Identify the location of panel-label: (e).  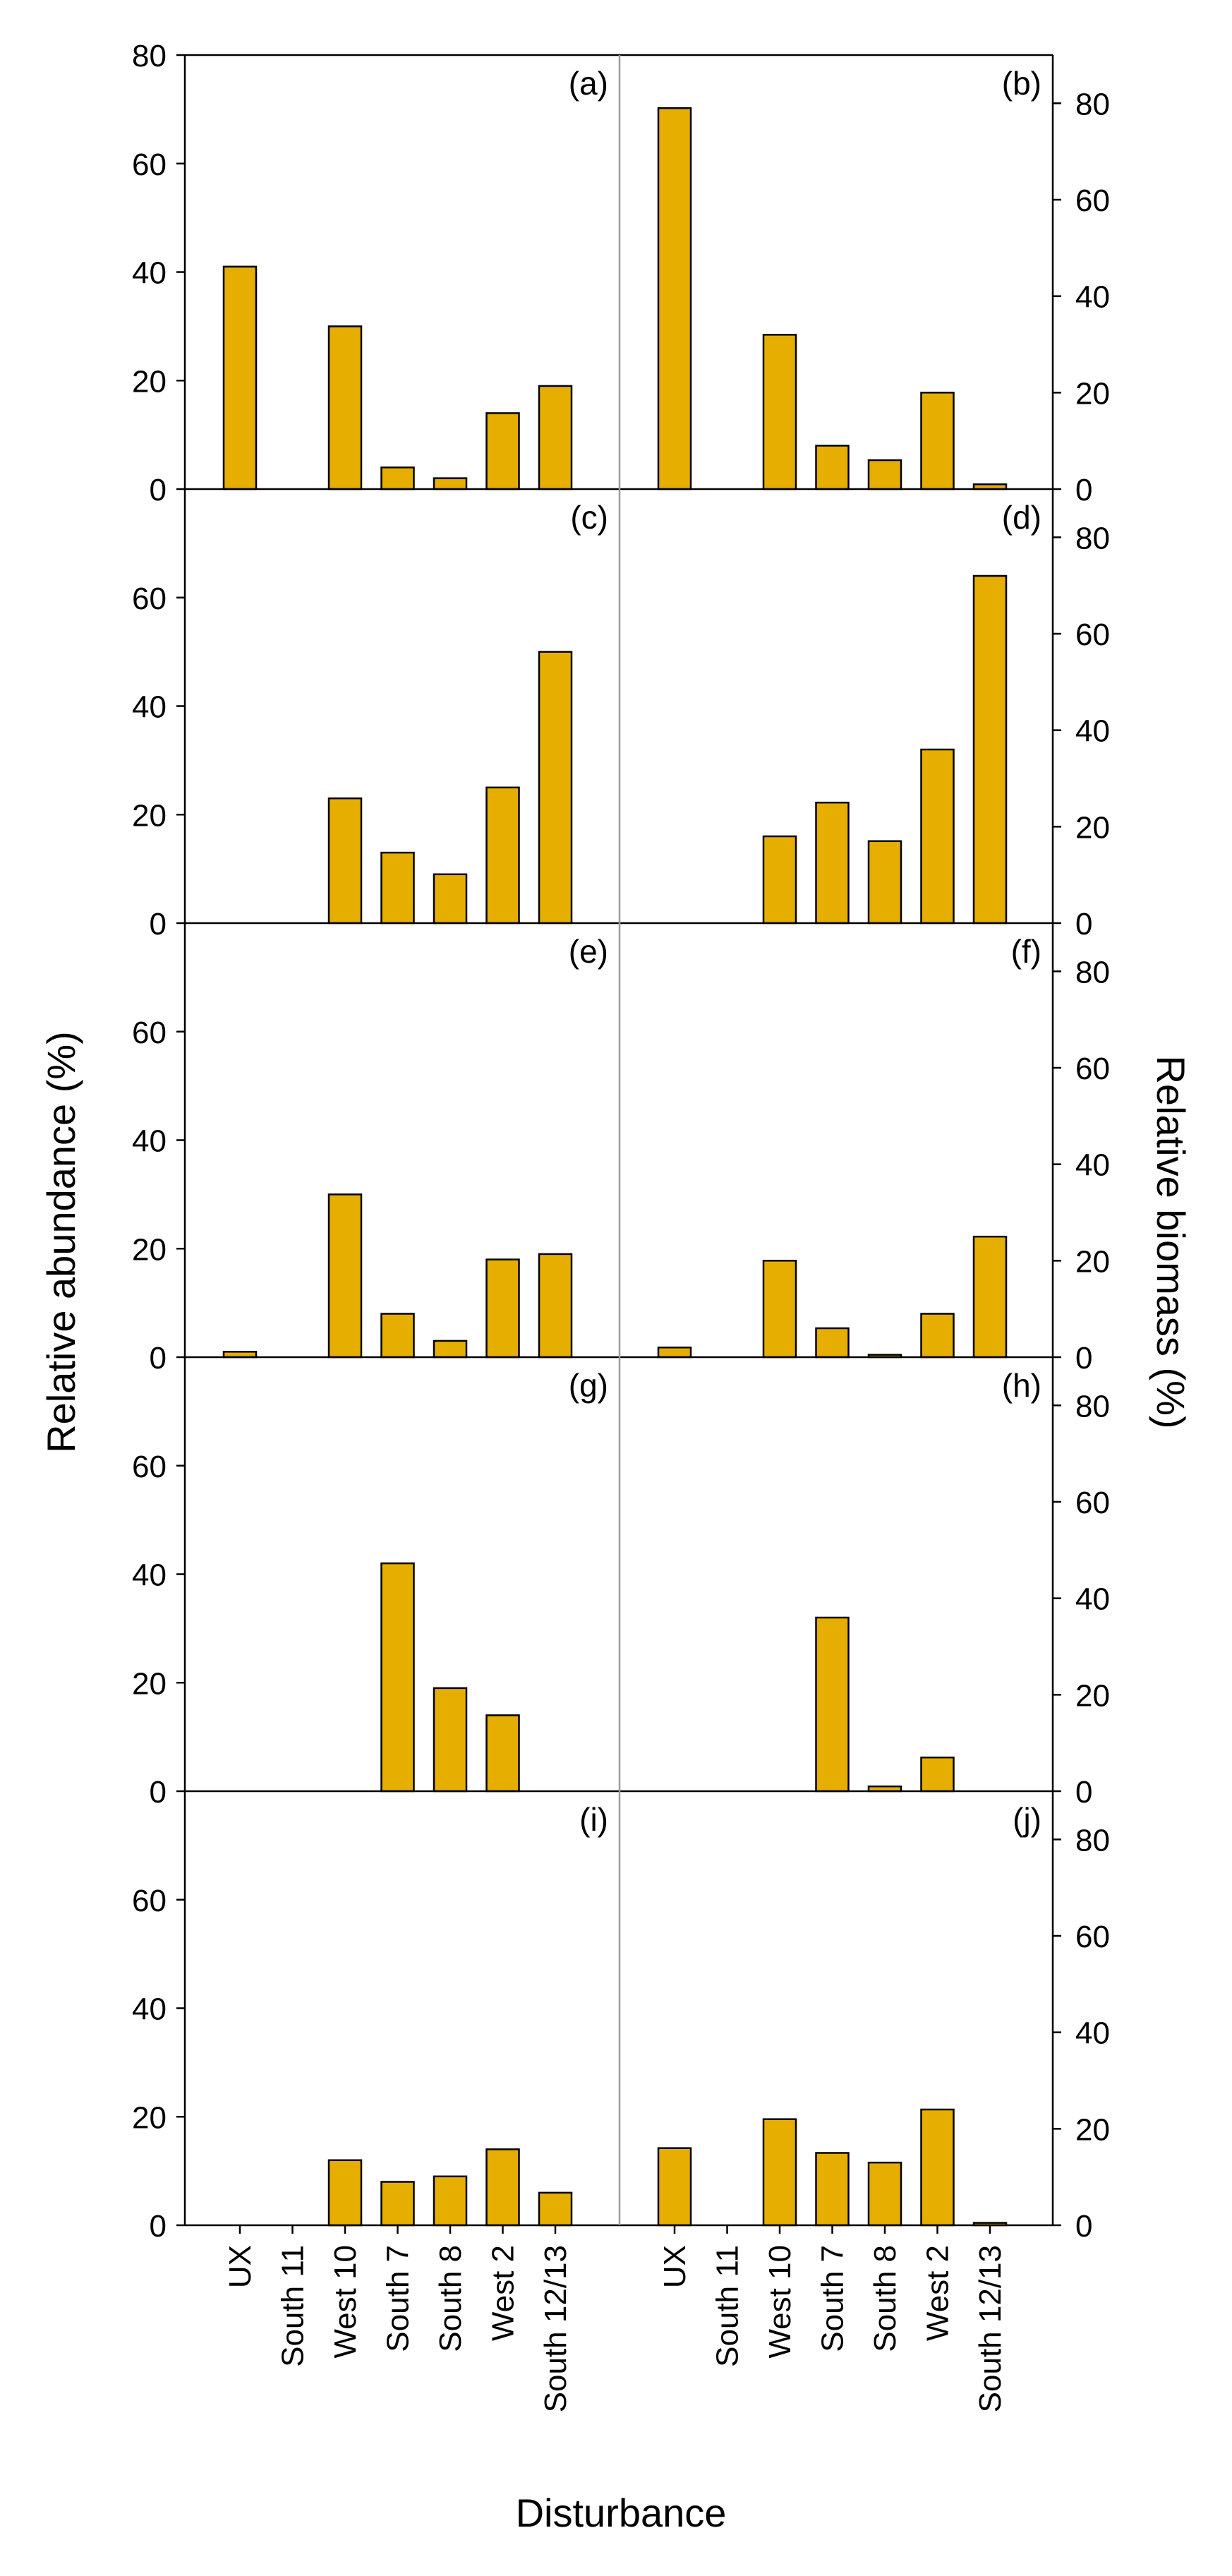
(588, 951).